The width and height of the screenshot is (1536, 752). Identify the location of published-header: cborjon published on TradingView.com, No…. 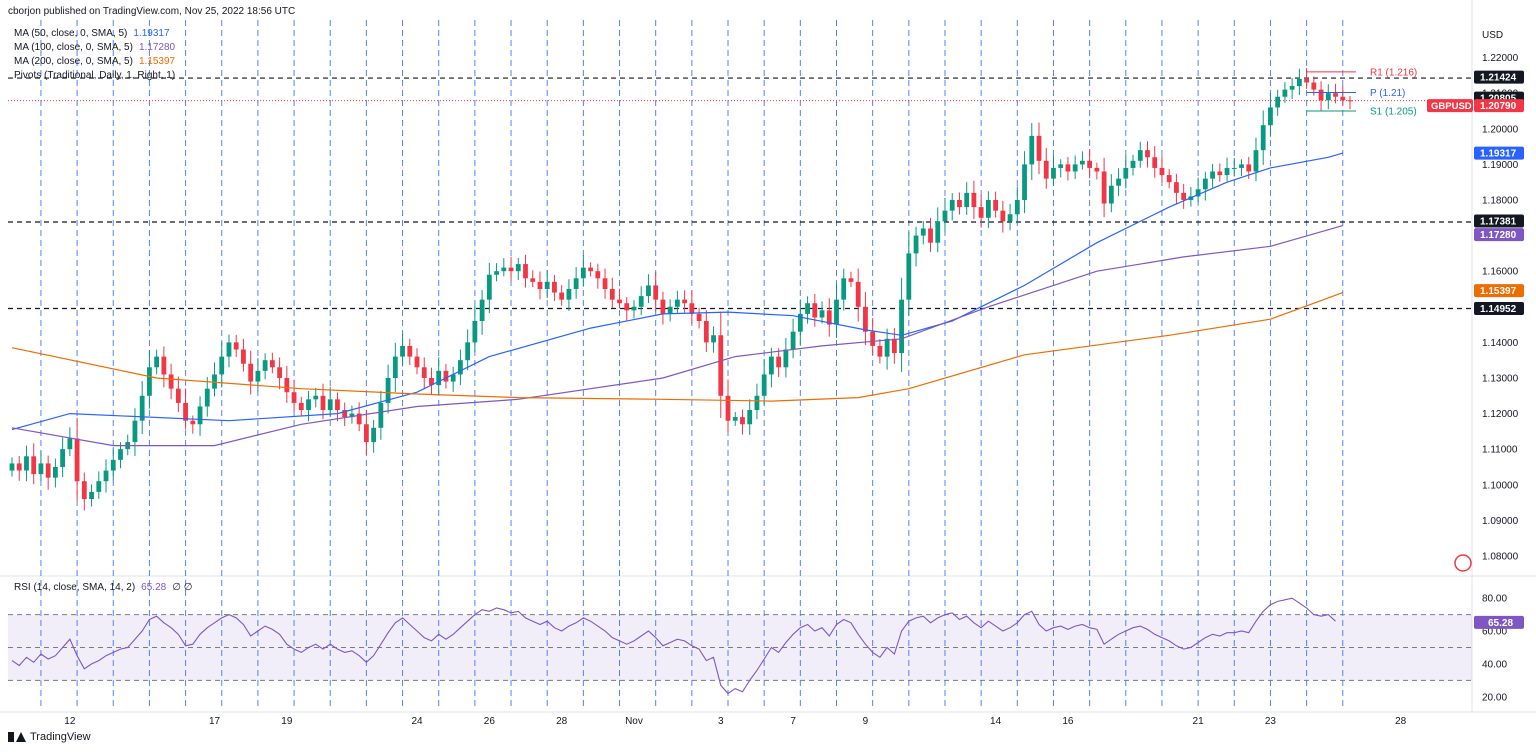
(152, 11).